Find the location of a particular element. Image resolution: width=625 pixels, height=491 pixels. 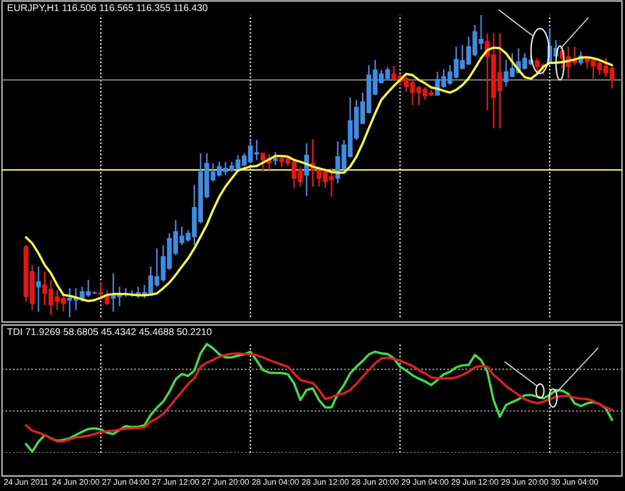

x-tick-label: 29 Jun 04:00 is located at coordinates (425, 481).